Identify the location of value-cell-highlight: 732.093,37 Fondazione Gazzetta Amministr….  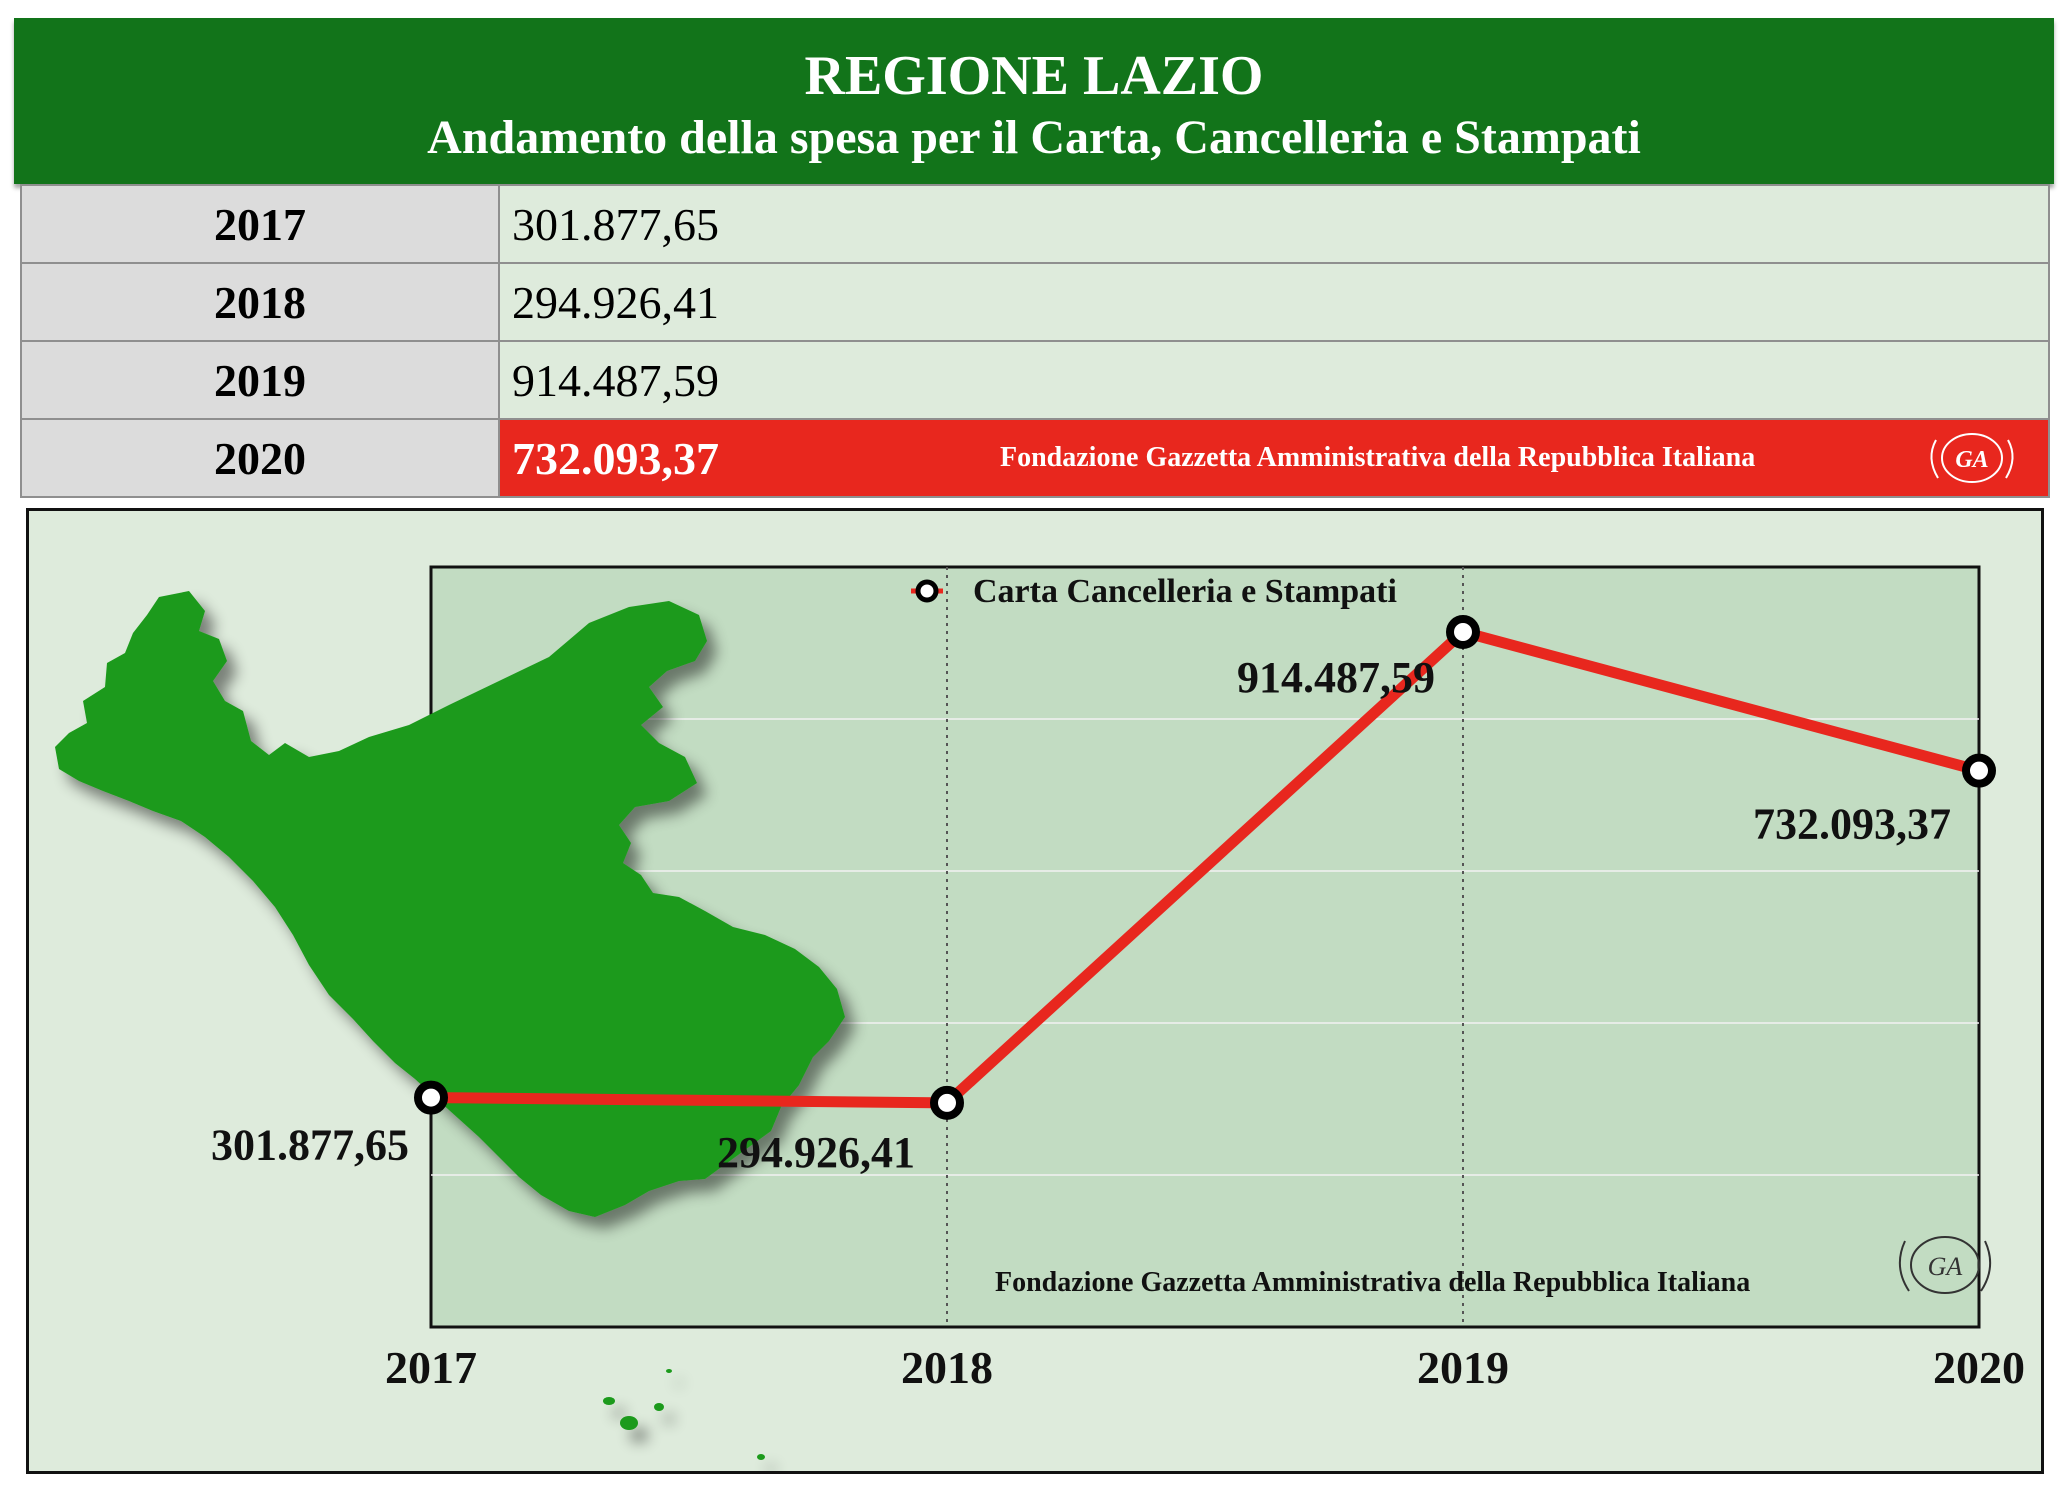
(1274, 458).